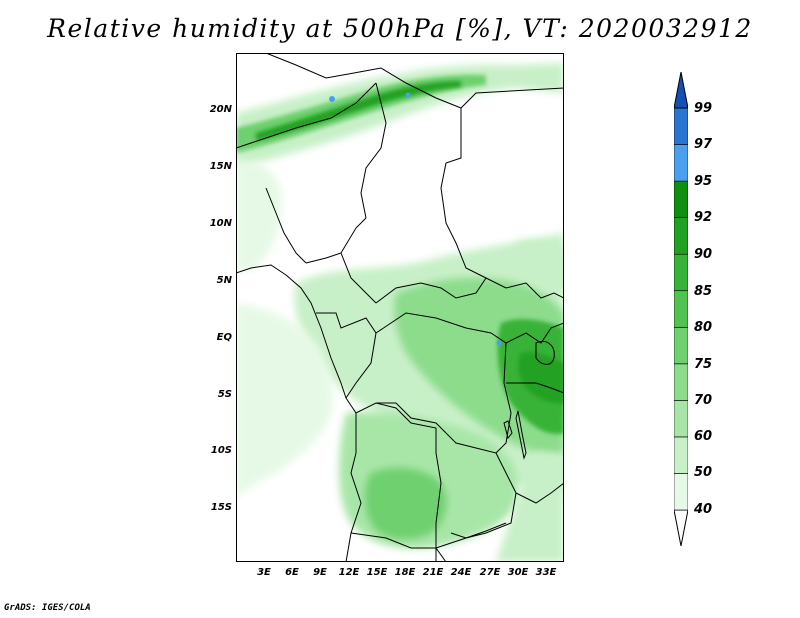 This screenshot has width=800, height=618. What do you see at coordinates (703, 400) in the screenshot?
I see `colorbar-label: 70` at bounding box center [703, 400].